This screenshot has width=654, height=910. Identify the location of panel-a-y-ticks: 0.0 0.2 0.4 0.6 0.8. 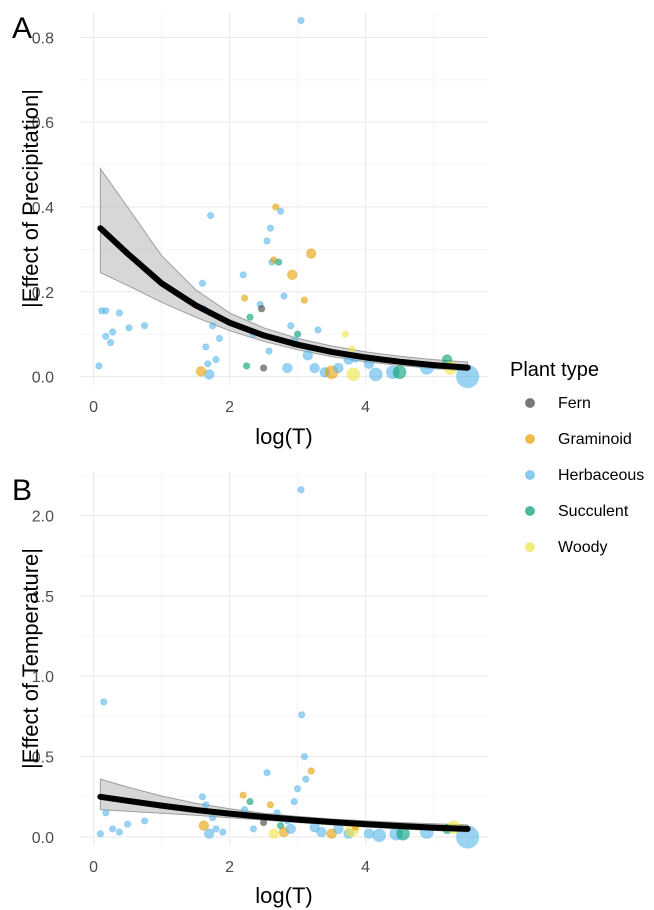
(43, 208).